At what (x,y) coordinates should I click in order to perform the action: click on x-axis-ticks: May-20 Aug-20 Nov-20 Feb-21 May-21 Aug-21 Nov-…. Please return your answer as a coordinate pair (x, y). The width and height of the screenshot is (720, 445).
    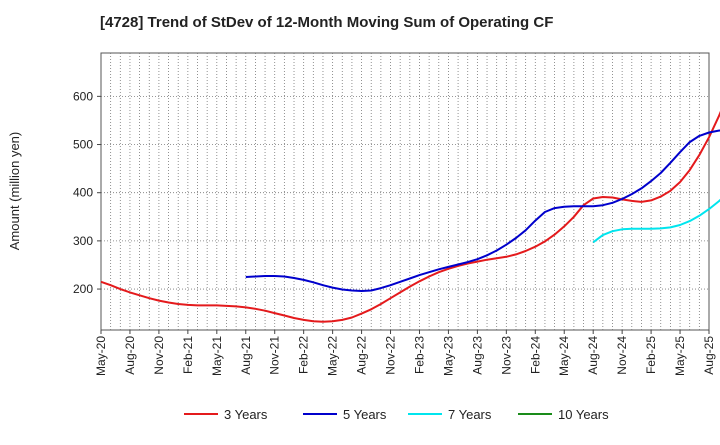
    Looking at the image, I should click on (405, 353).